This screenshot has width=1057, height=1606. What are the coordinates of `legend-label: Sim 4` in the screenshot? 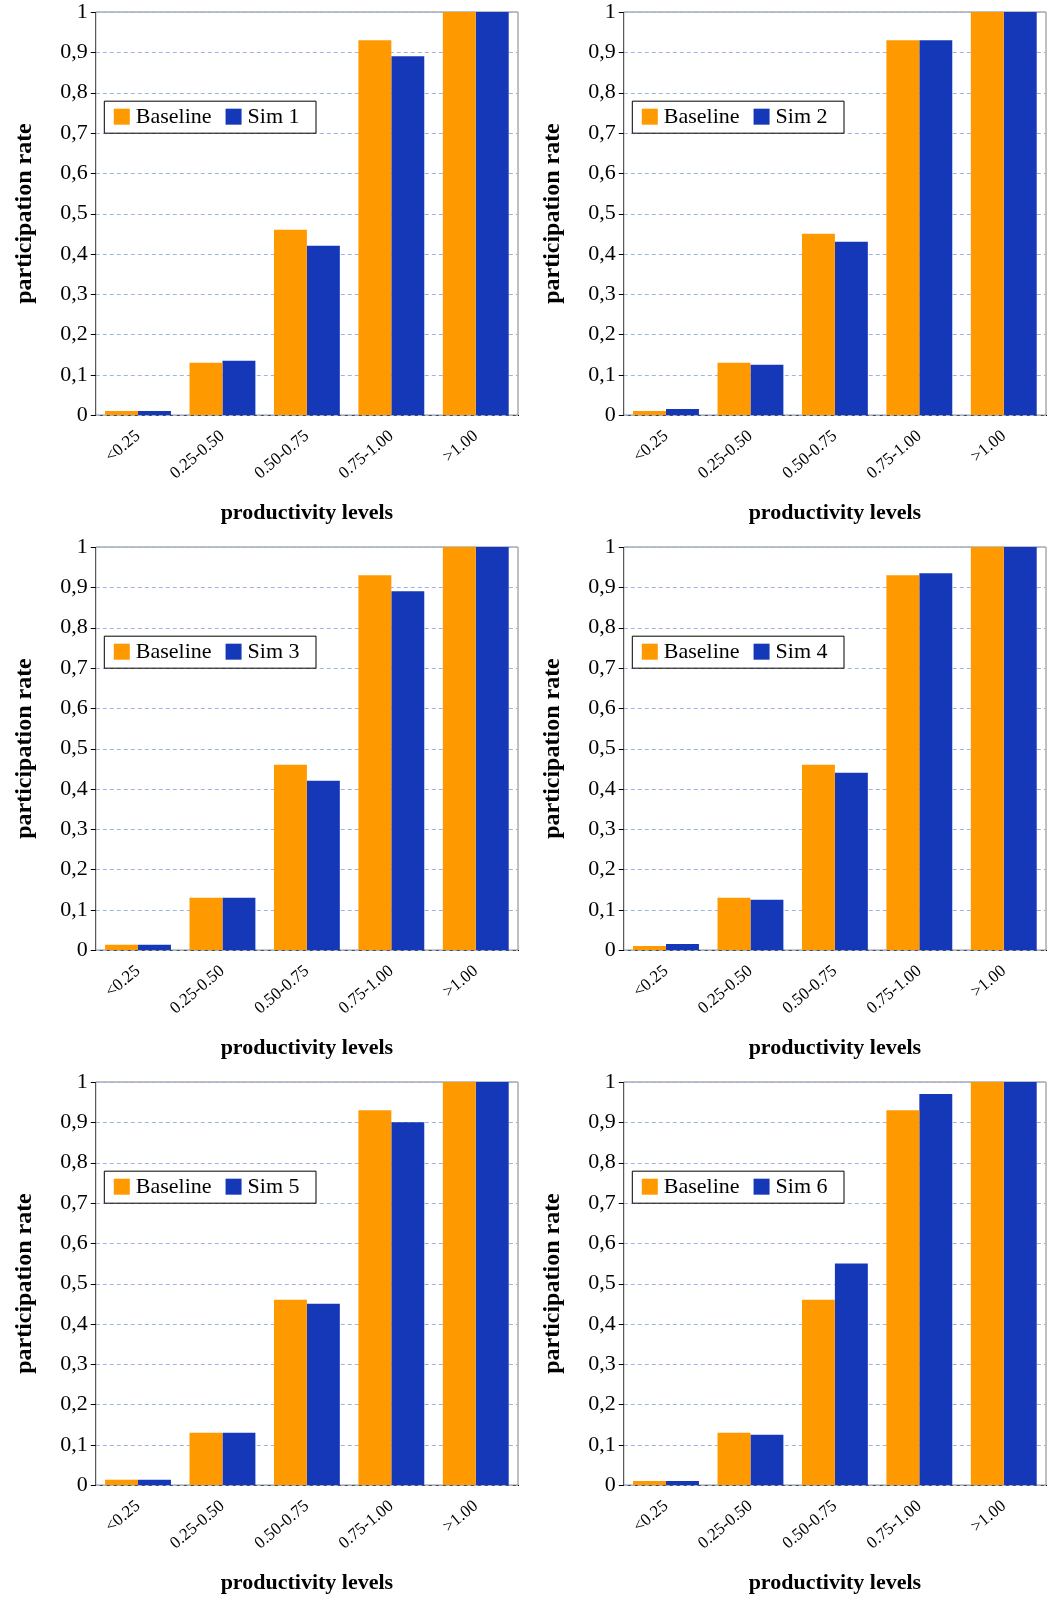 It's located at (801, 651).